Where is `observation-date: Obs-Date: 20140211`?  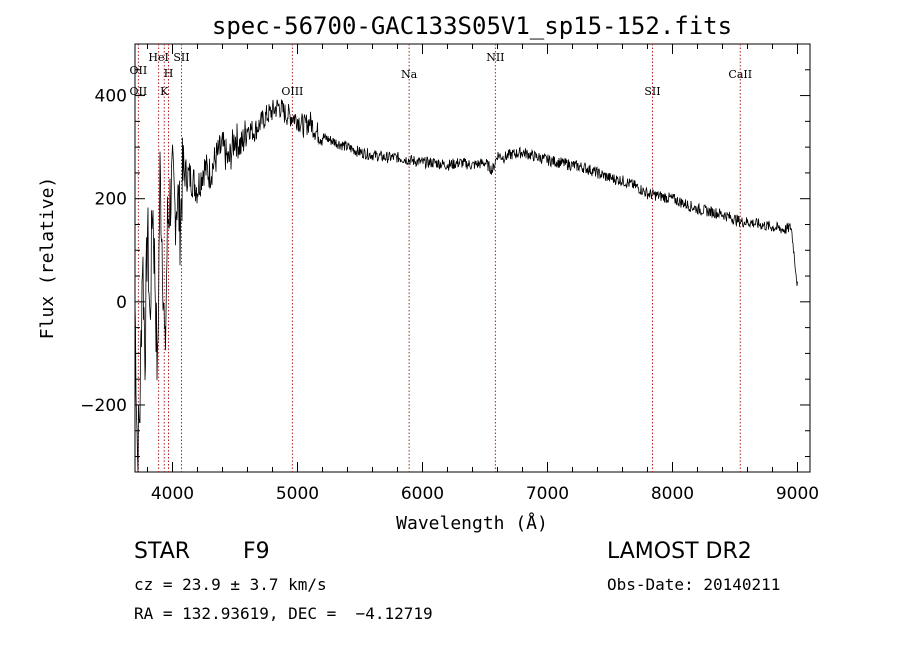
observation-date: Obs-Date: 20140211 is located at coordinates (694, 584).